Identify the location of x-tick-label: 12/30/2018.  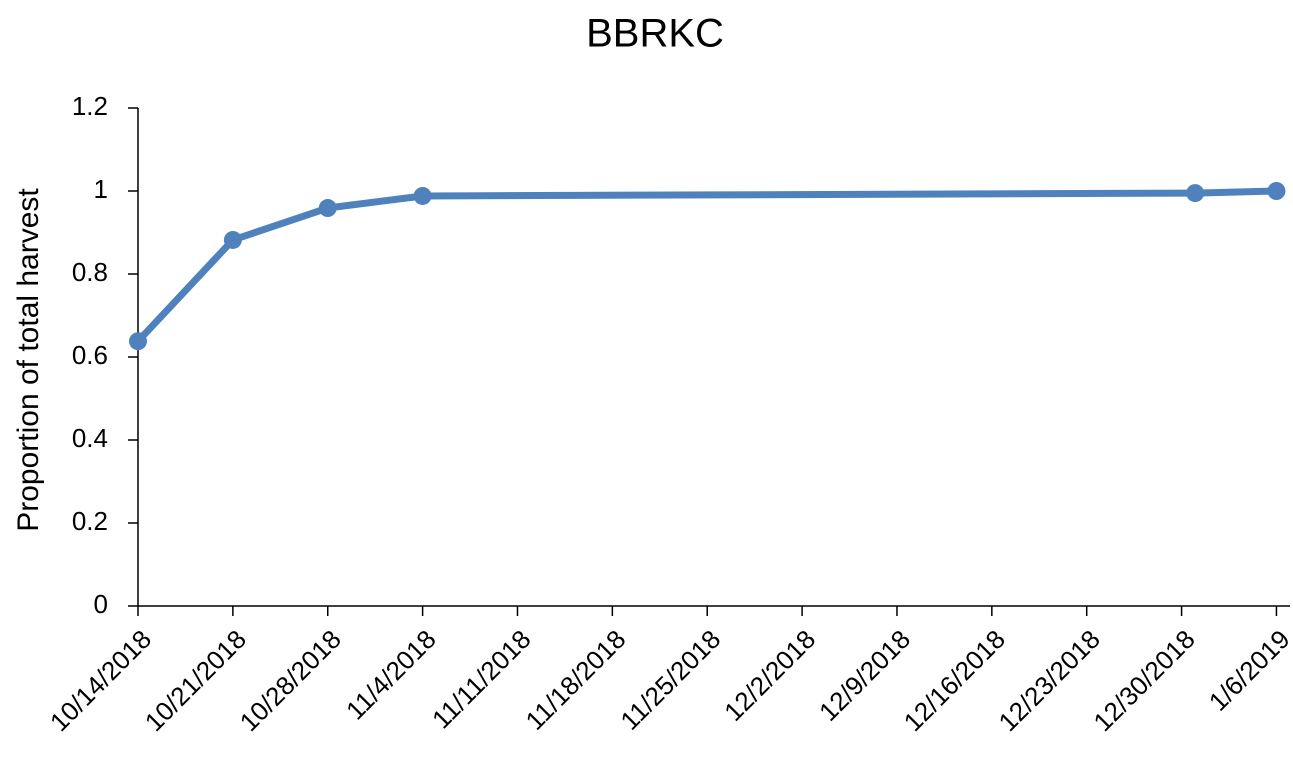
(1143, 680).